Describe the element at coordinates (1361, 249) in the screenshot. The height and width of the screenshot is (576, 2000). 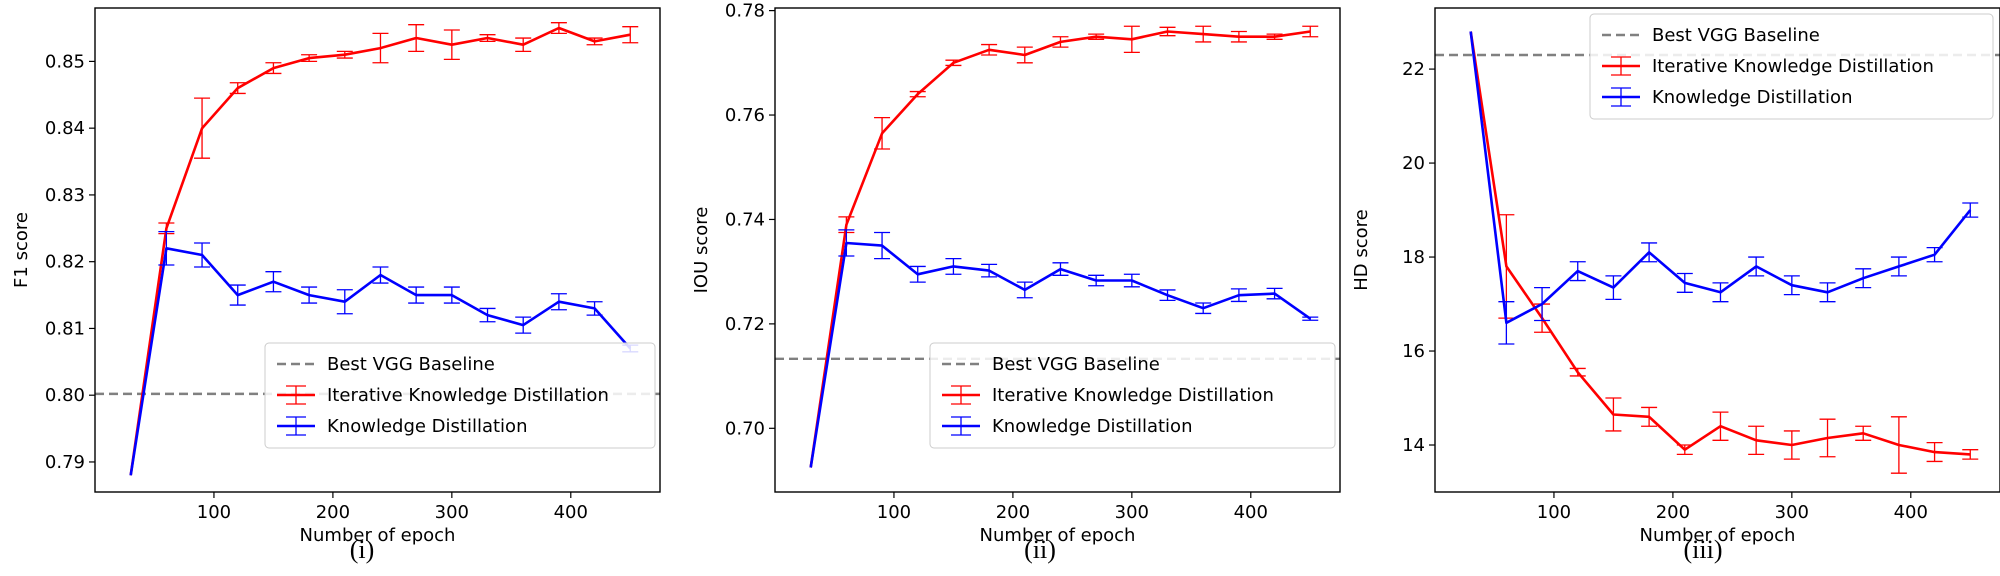
I see `y-axis-label: HD score` at that location.